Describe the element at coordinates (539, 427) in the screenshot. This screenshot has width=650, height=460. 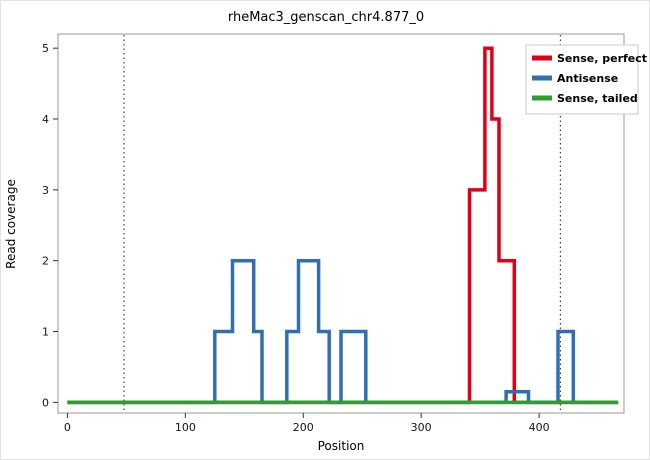
I see `x-tick-label: 400` at that location.